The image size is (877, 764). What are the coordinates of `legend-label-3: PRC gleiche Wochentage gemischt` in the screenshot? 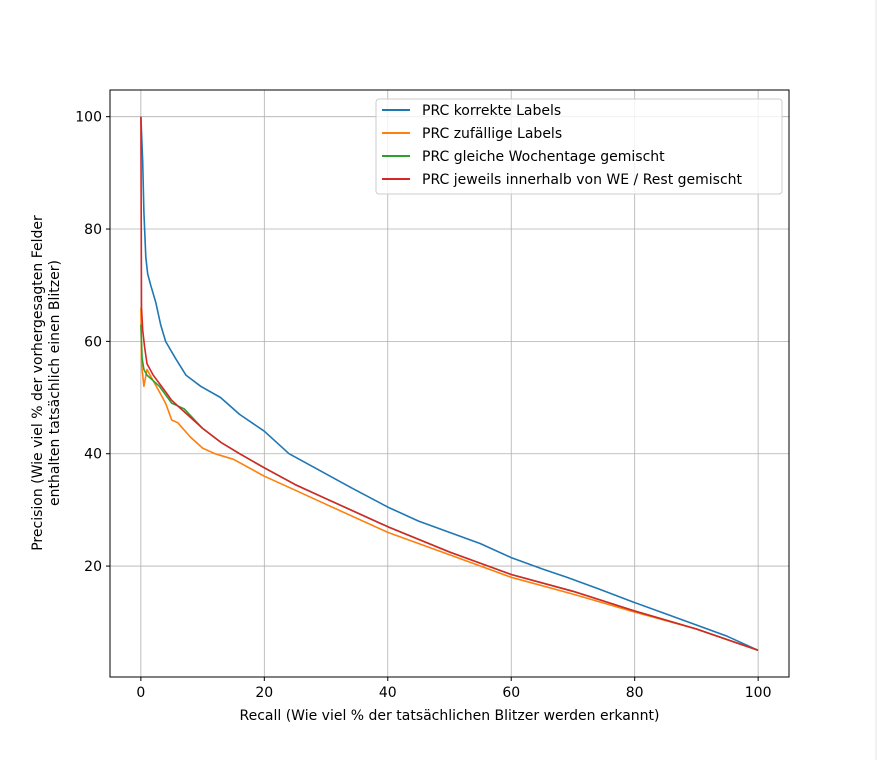 It's located at (543, 157).